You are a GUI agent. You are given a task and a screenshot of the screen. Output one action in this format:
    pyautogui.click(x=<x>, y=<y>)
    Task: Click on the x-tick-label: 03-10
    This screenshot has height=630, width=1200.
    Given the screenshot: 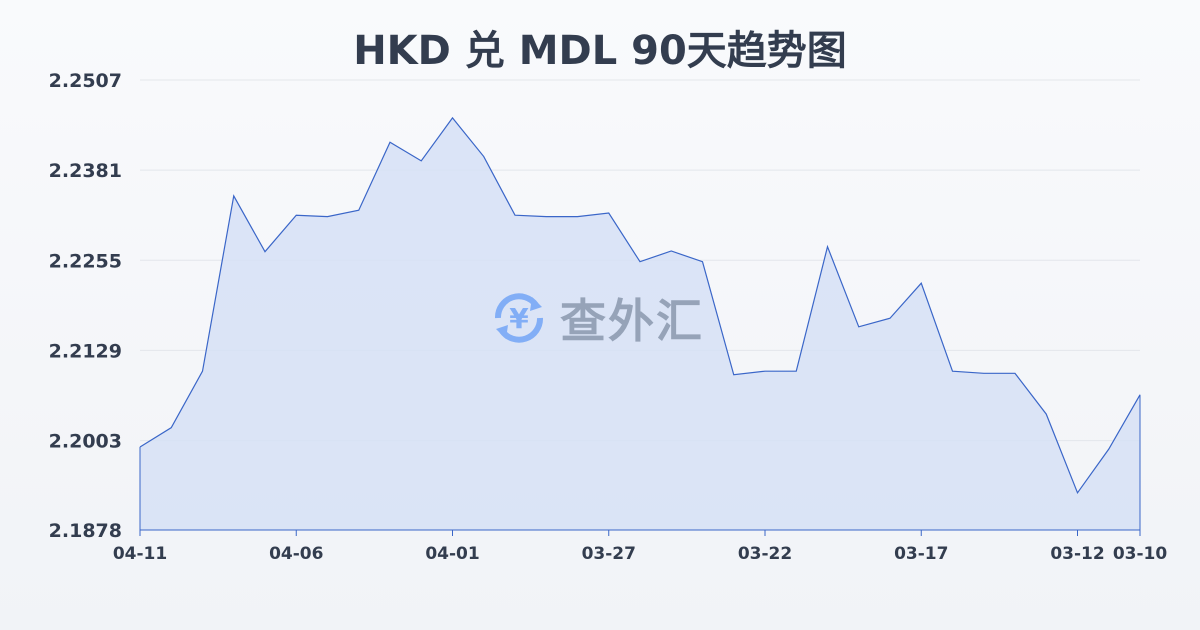 What is the action you would take?
    pyautogui.click(x=1140, y=554)
    